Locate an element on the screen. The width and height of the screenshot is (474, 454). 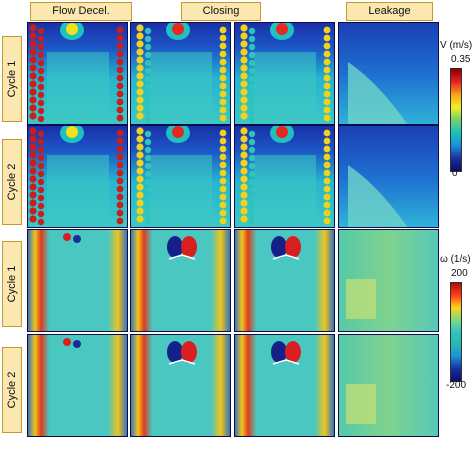
column-header-flow-decel: Flow Decel. is located at coordinates (81, 11).